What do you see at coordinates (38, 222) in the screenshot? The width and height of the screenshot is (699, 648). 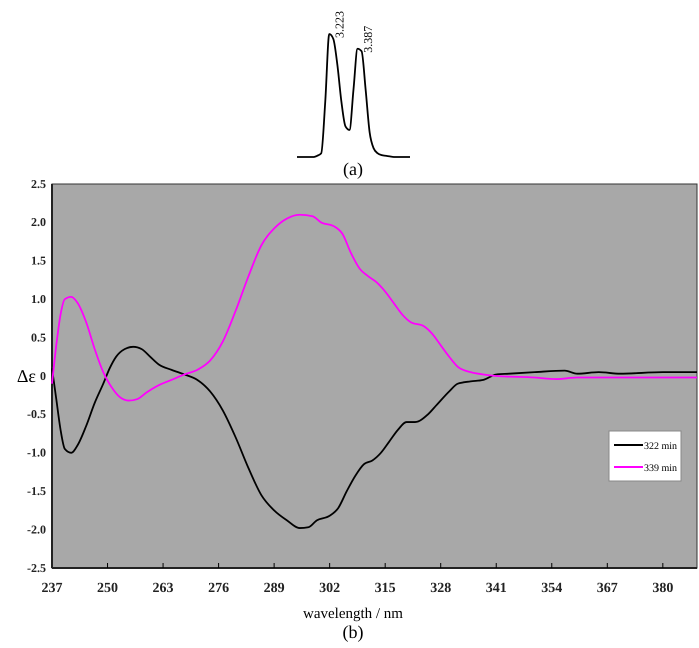 I see `y-tick-label: 2.0` at bounding box center [38, 222].